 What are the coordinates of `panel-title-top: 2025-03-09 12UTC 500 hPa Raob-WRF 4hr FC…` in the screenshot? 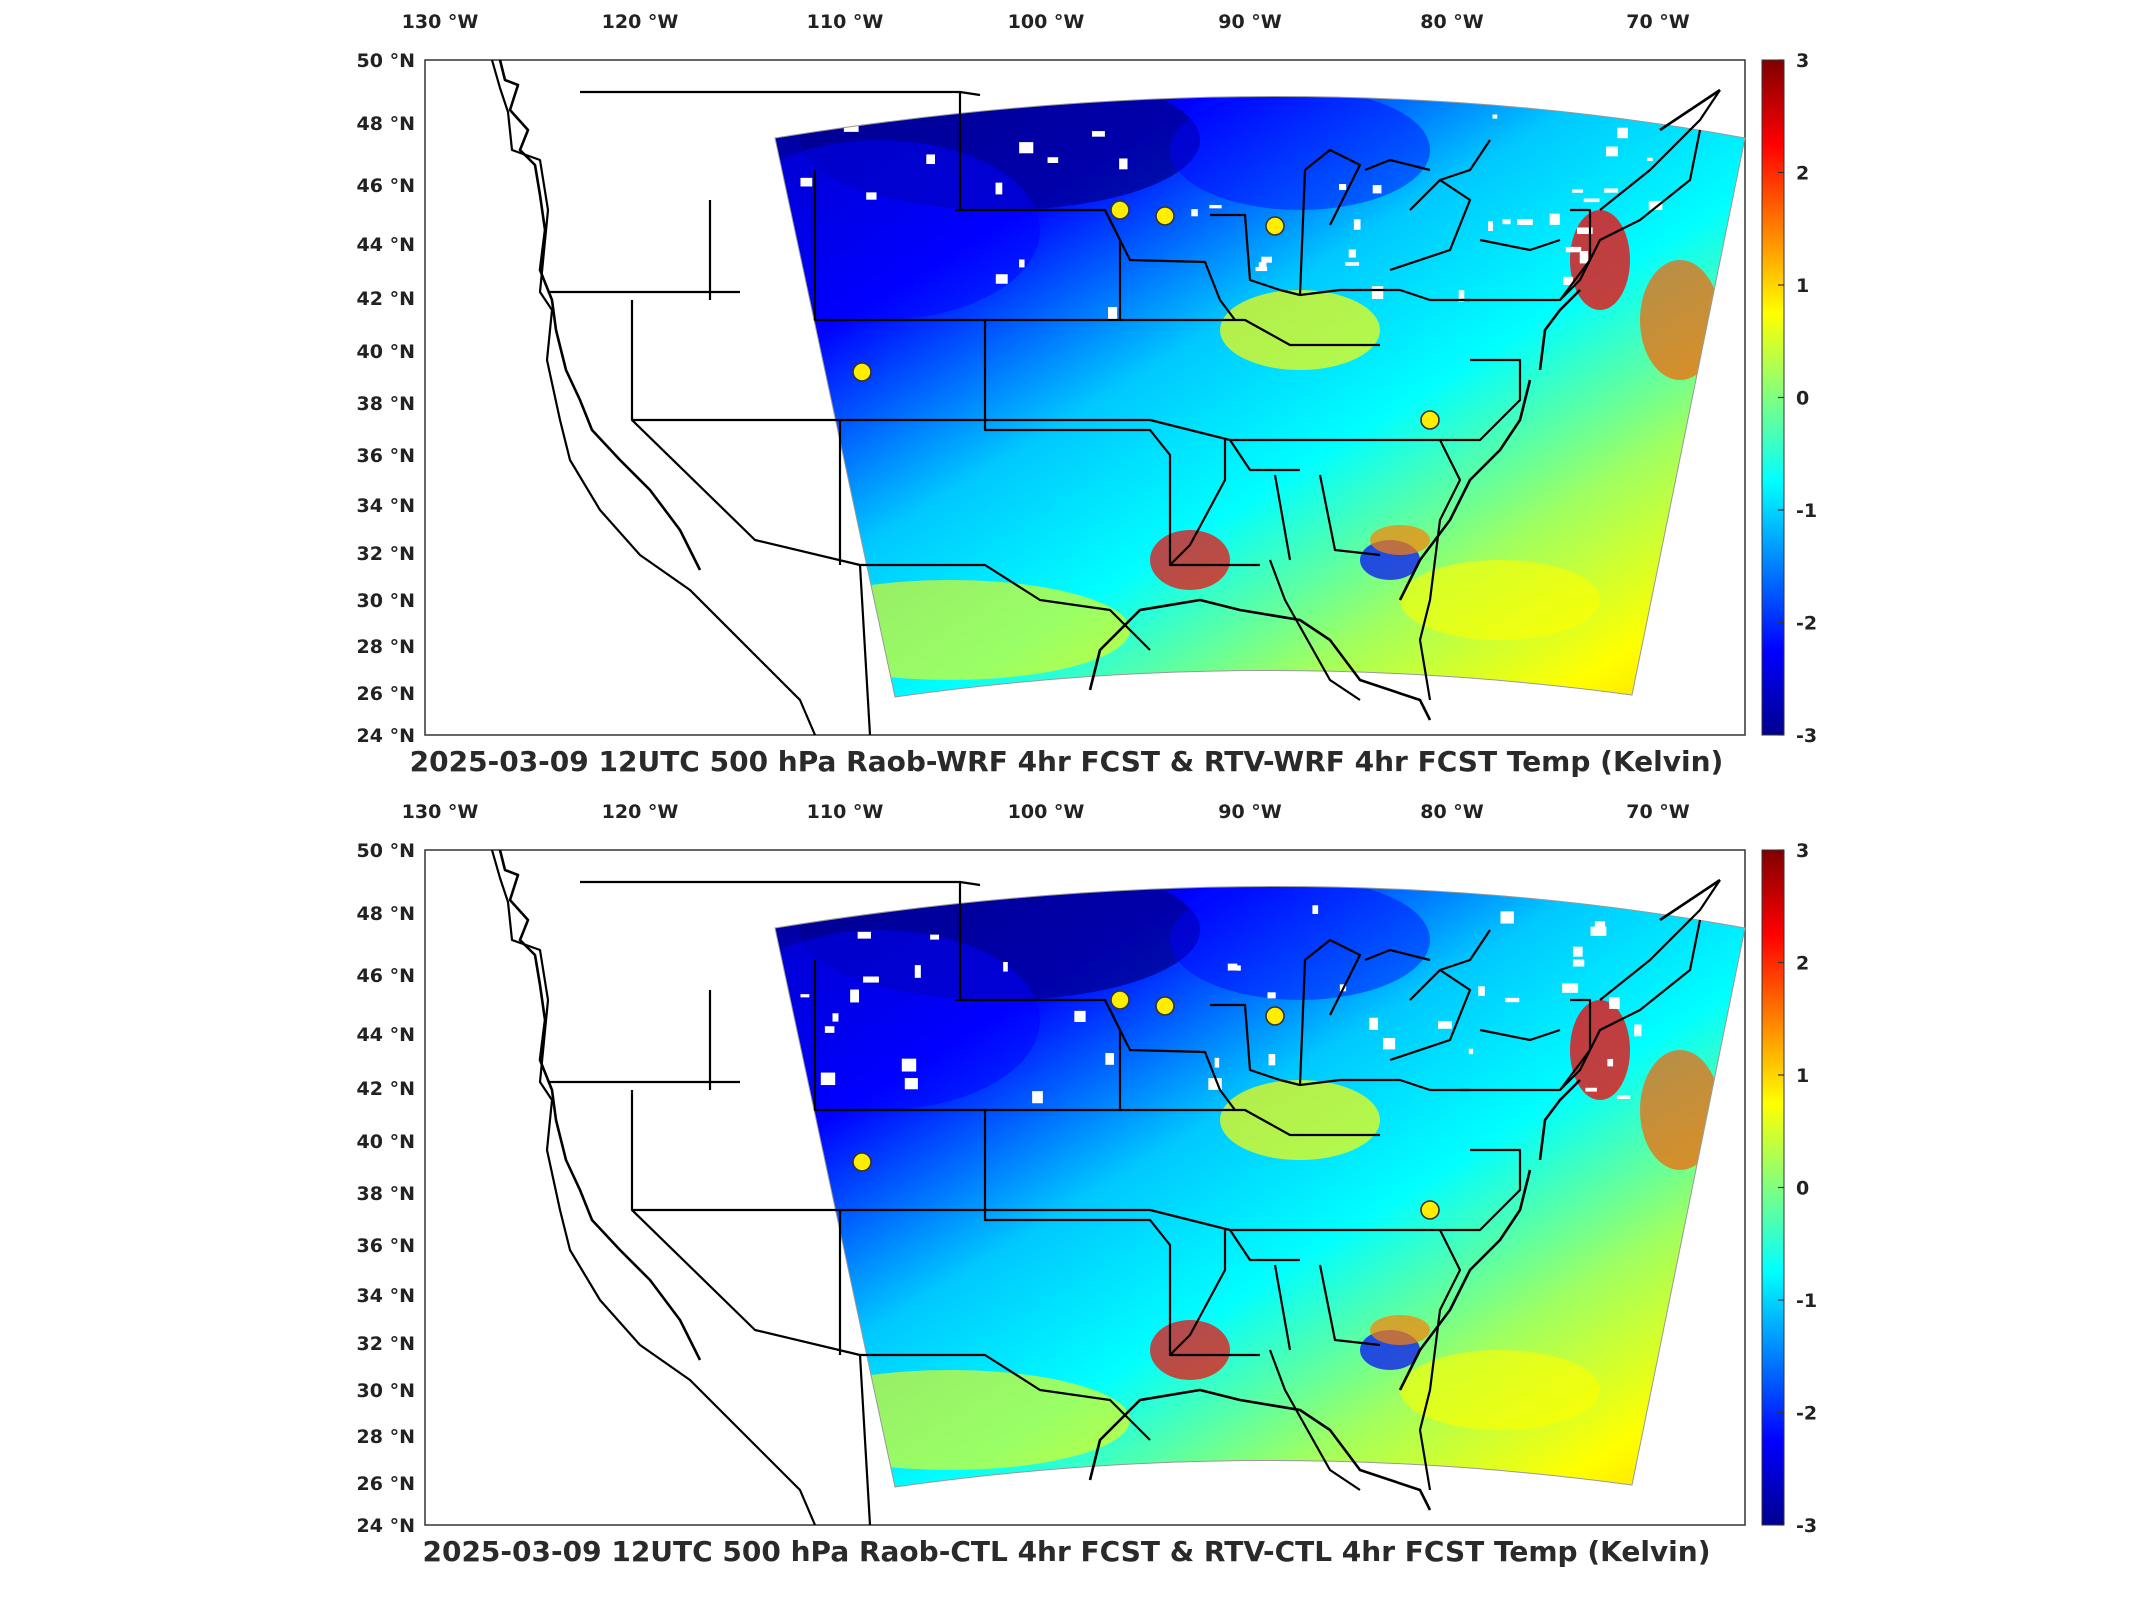 It's located at (1066, 761).